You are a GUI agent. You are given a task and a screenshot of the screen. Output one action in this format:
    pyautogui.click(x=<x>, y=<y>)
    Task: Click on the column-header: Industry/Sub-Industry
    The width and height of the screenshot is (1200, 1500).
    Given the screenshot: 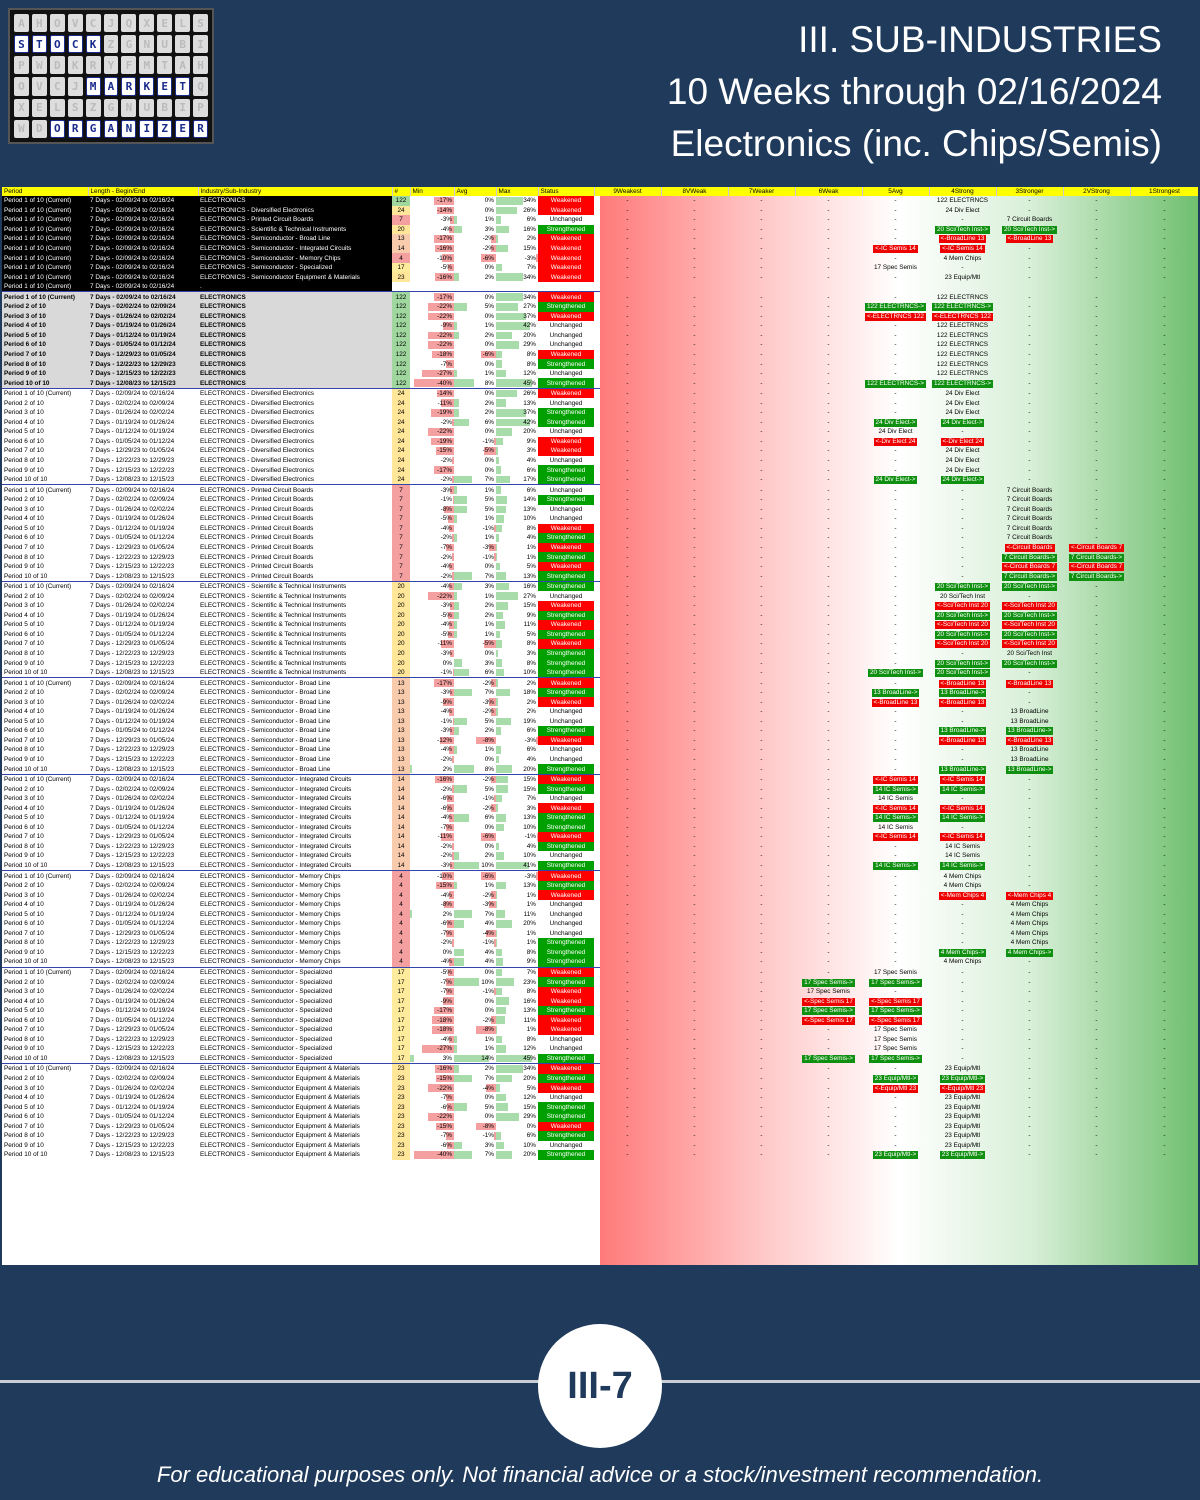 What is the action you would take?
    pyautogui.click(x=295, y=191)
    